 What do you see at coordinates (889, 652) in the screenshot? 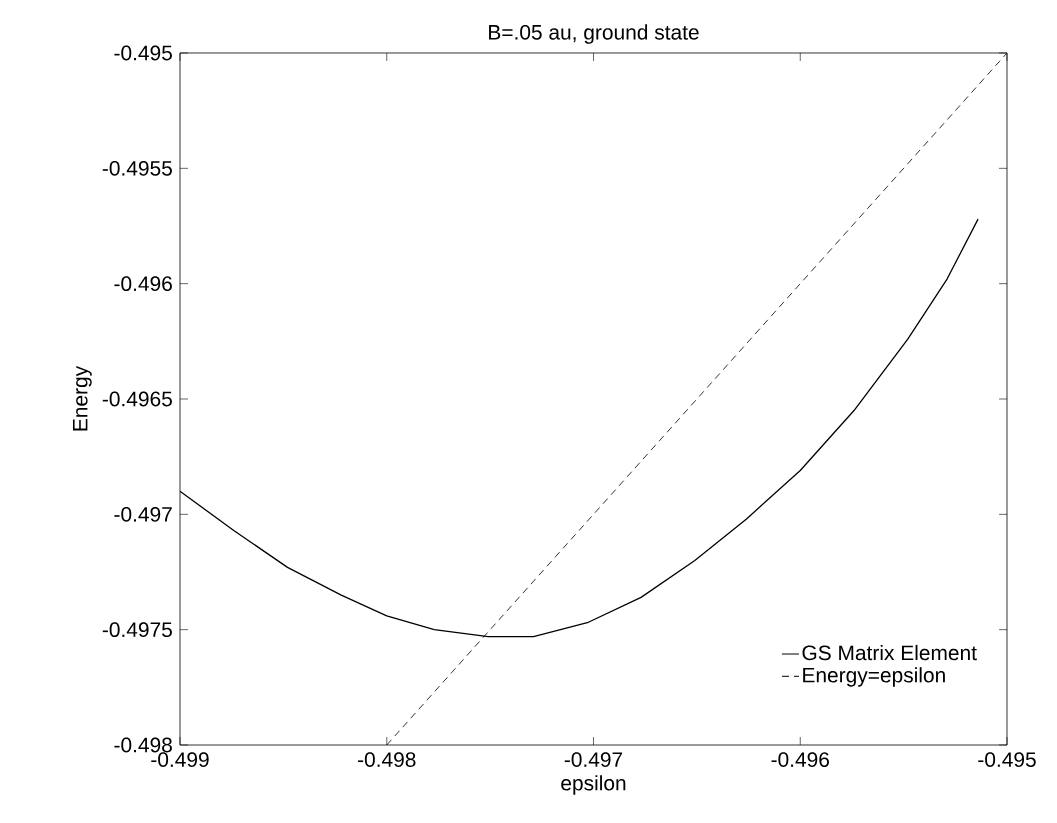
I see `legend-label: GS Matrix Element` at bounding box center [889, 652].